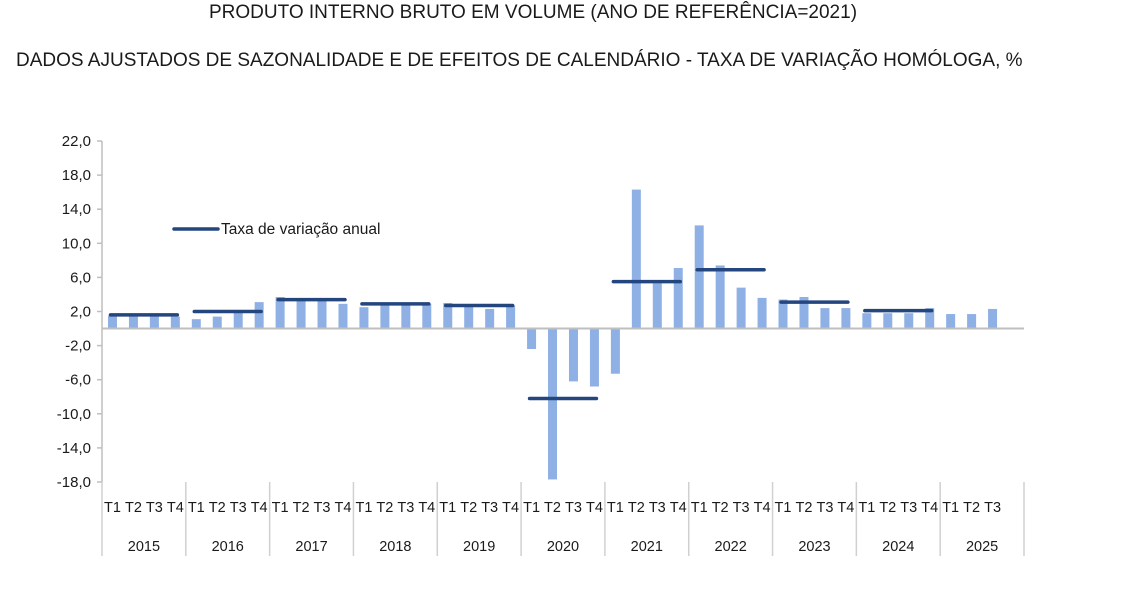 The width and height of the screenshot is (1128, 591). I want to click on bar-2023-T4, so click(846, 318).